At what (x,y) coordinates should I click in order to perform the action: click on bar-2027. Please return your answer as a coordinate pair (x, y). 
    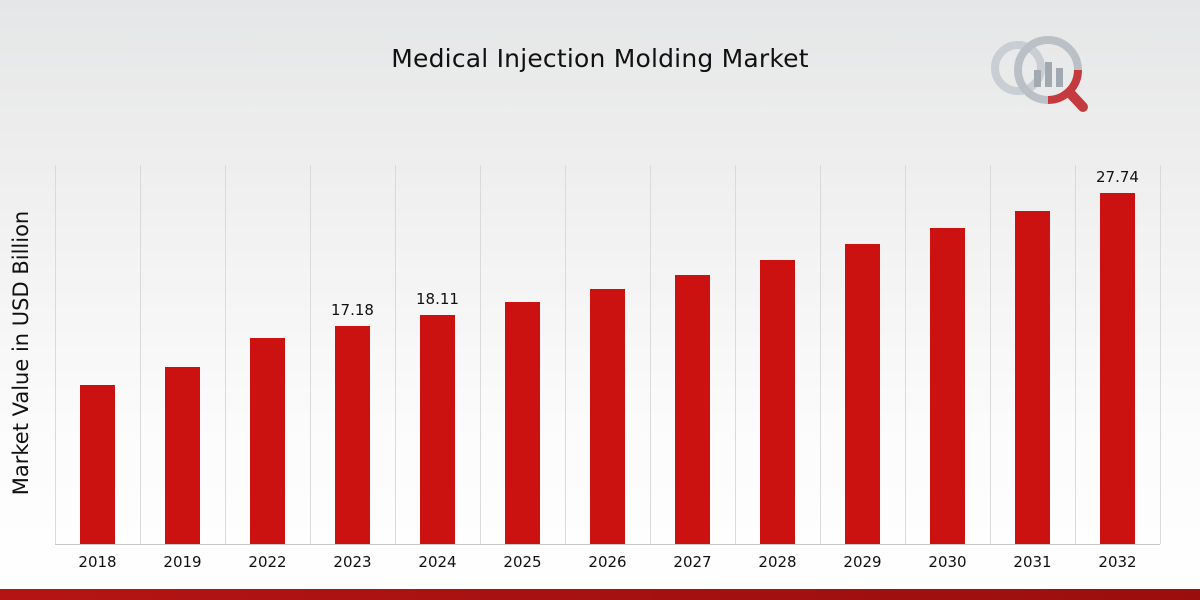
    Looking at the image, I should click on (692, 409).